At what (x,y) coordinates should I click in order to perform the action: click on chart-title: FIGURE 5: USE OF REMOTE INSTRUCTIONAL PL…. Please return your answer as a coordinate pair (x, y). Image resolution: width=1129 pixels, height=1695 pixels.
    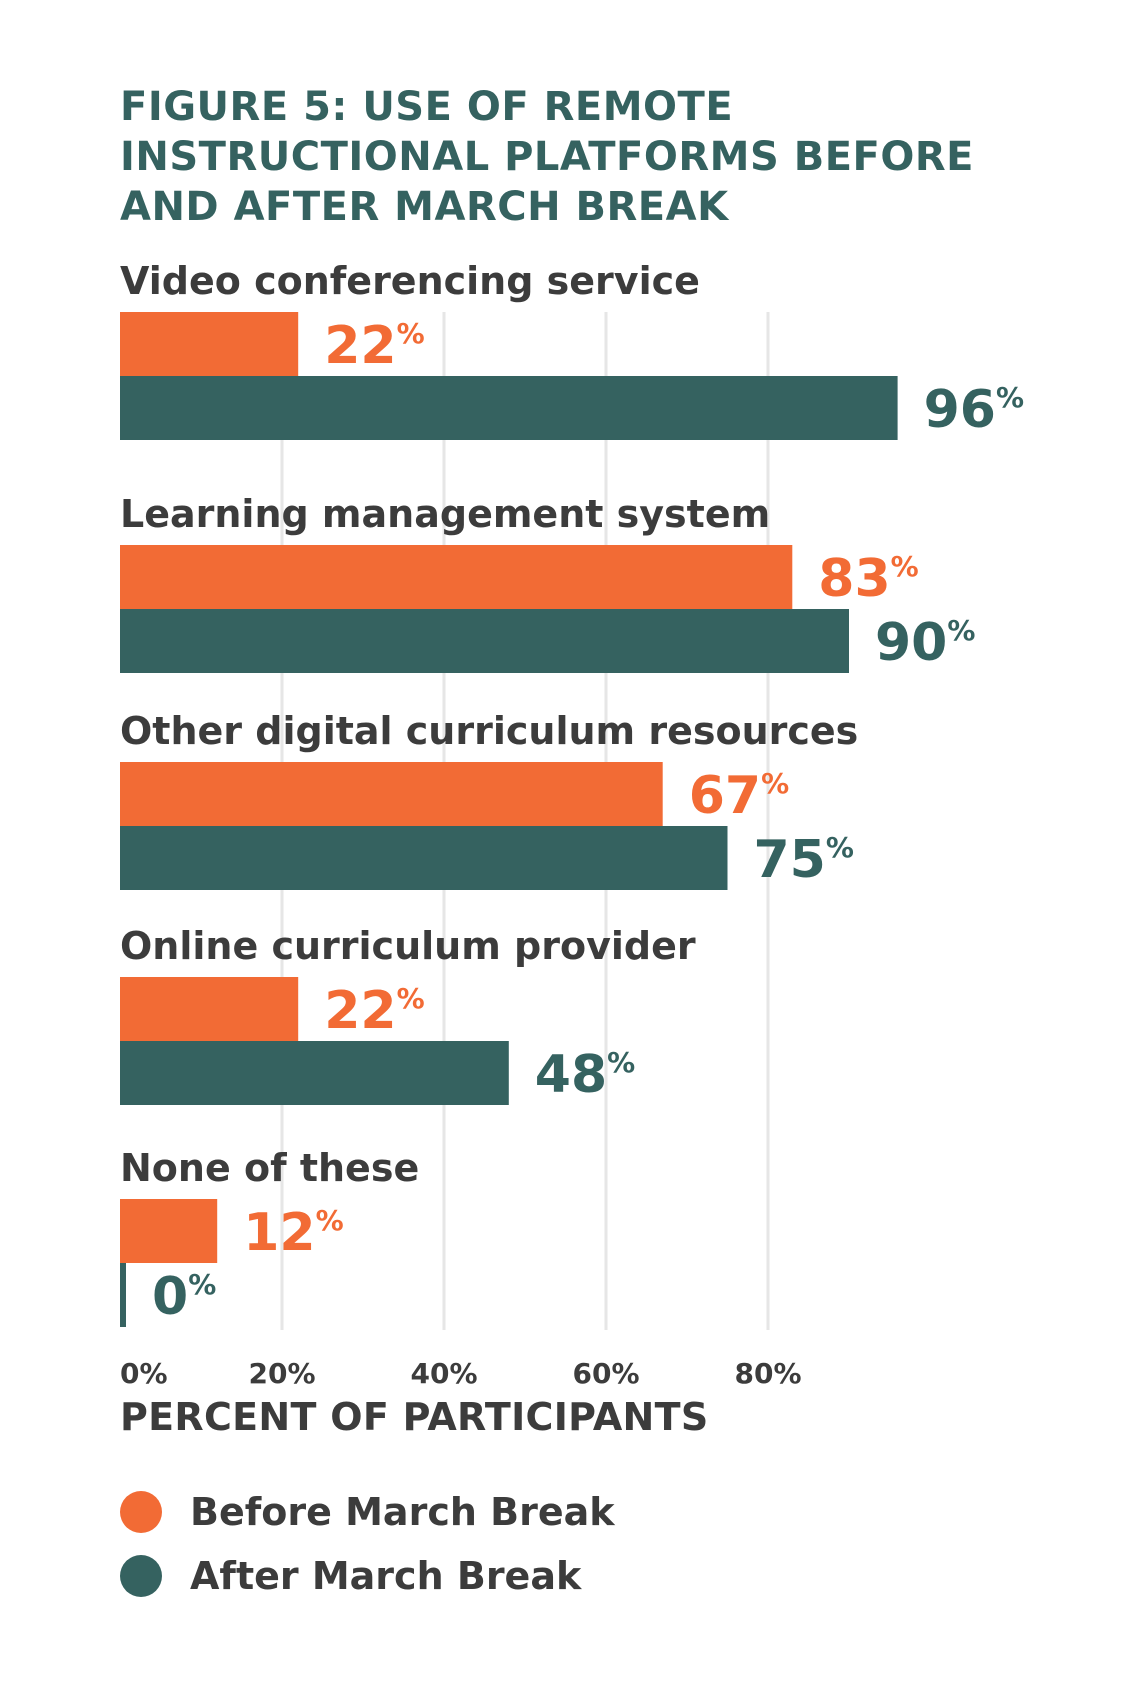
    Looking at the image, I should click on (570, 157).